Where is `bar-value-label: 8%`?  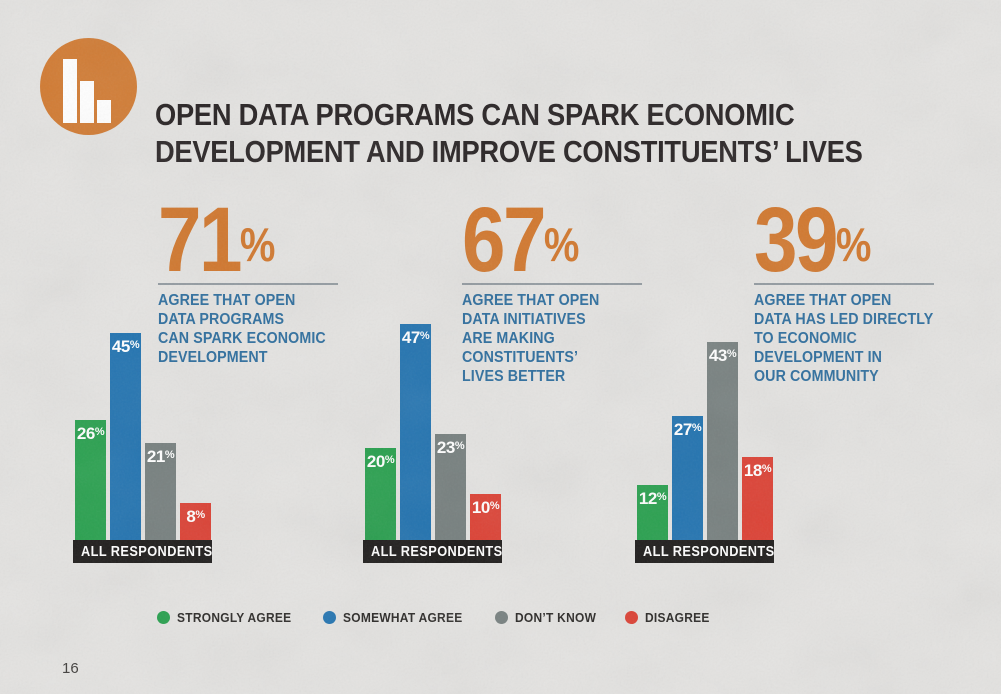 bar-value-label: 8% is located at coordinates (195, 516).